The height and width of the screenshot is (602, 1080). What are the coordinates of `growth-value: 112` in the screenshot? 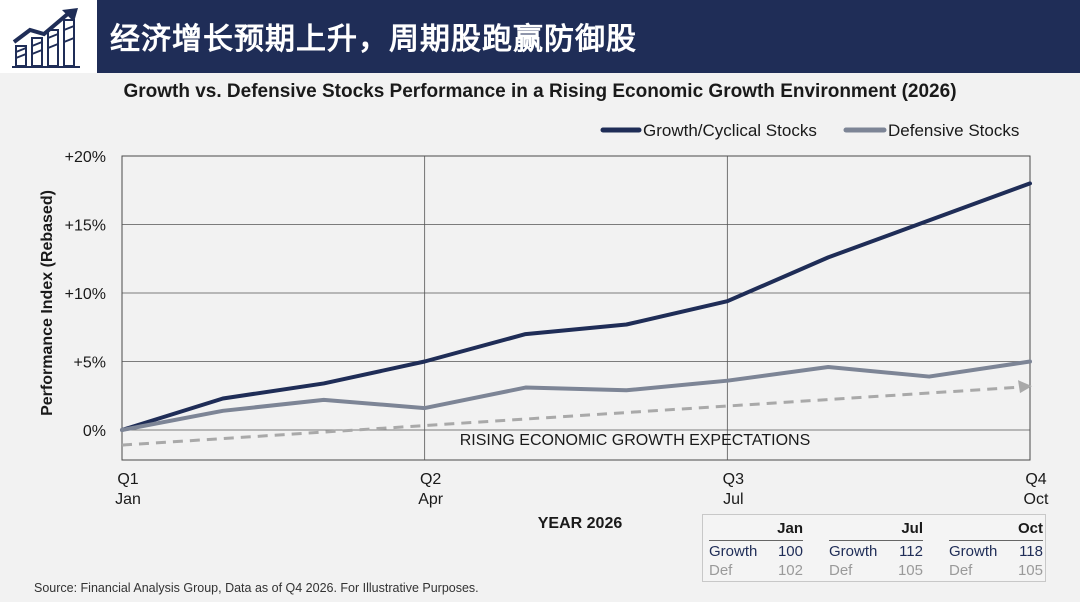 It's located at (911, 551).